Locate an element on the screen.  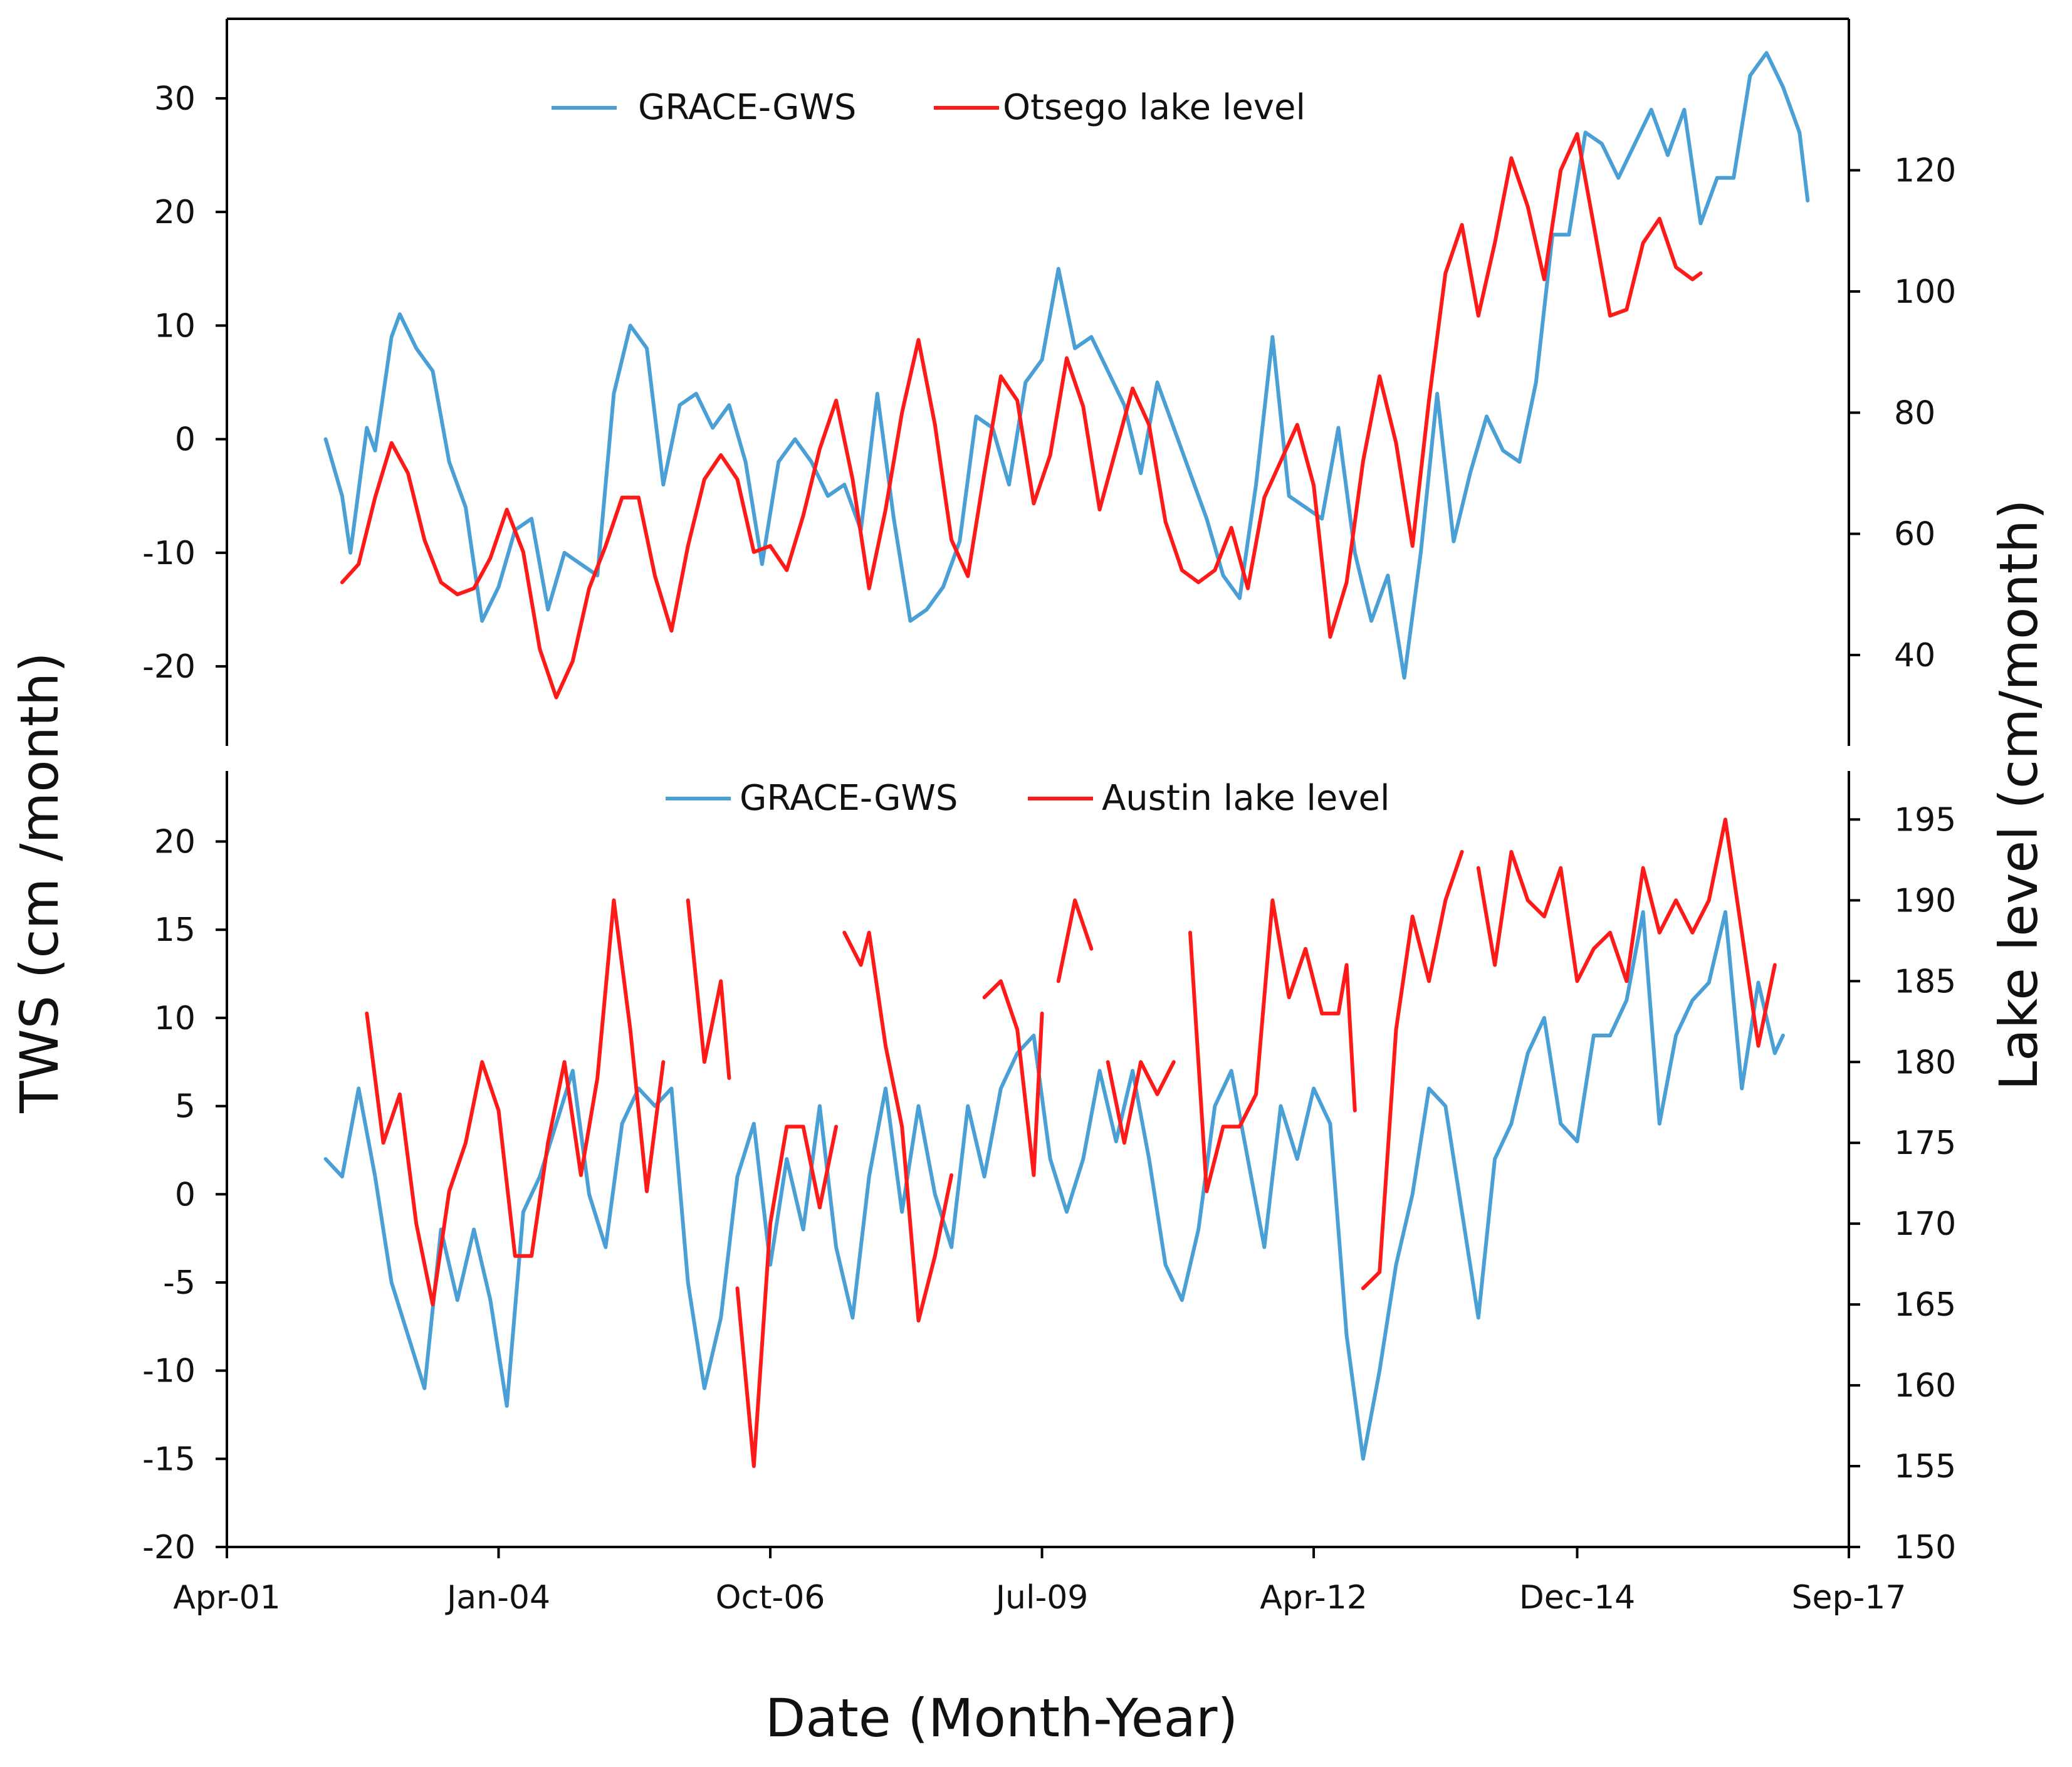
right-y-tick-label: 120 is located at coordinates (1925, 171).